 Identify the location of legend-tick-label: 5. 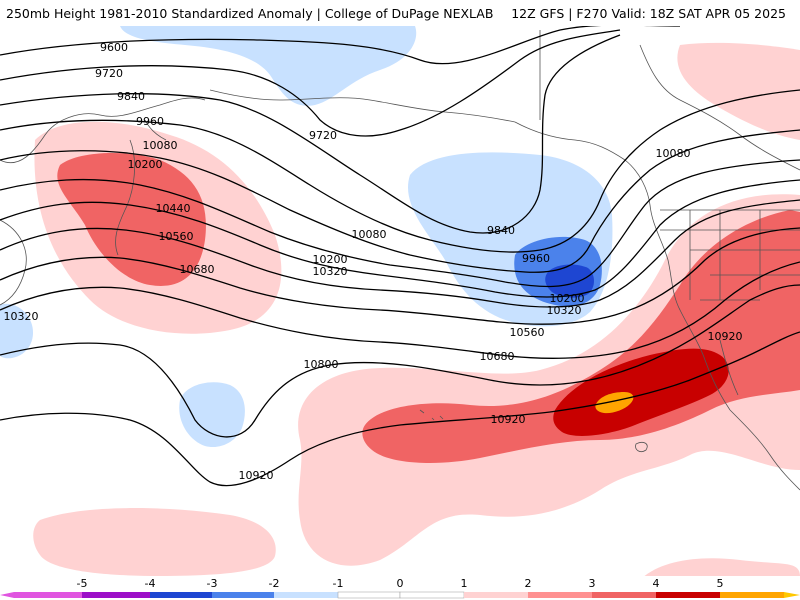
(720, 583).